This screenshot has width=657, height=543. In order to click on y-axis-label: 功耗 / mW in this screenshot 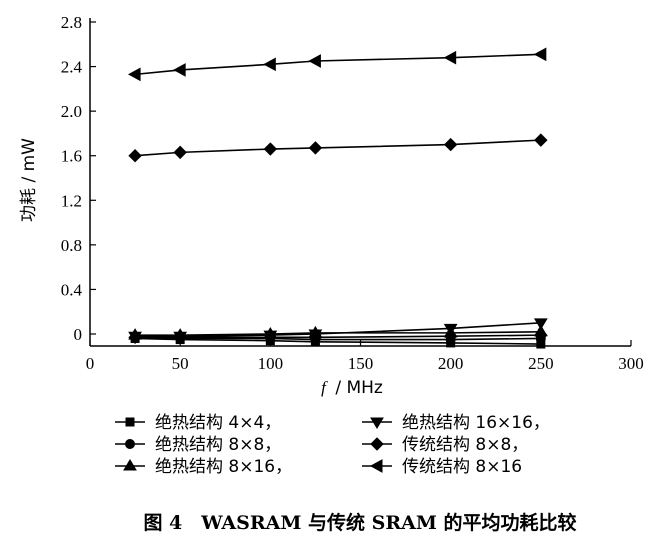, I will do `click(29, 180)`.